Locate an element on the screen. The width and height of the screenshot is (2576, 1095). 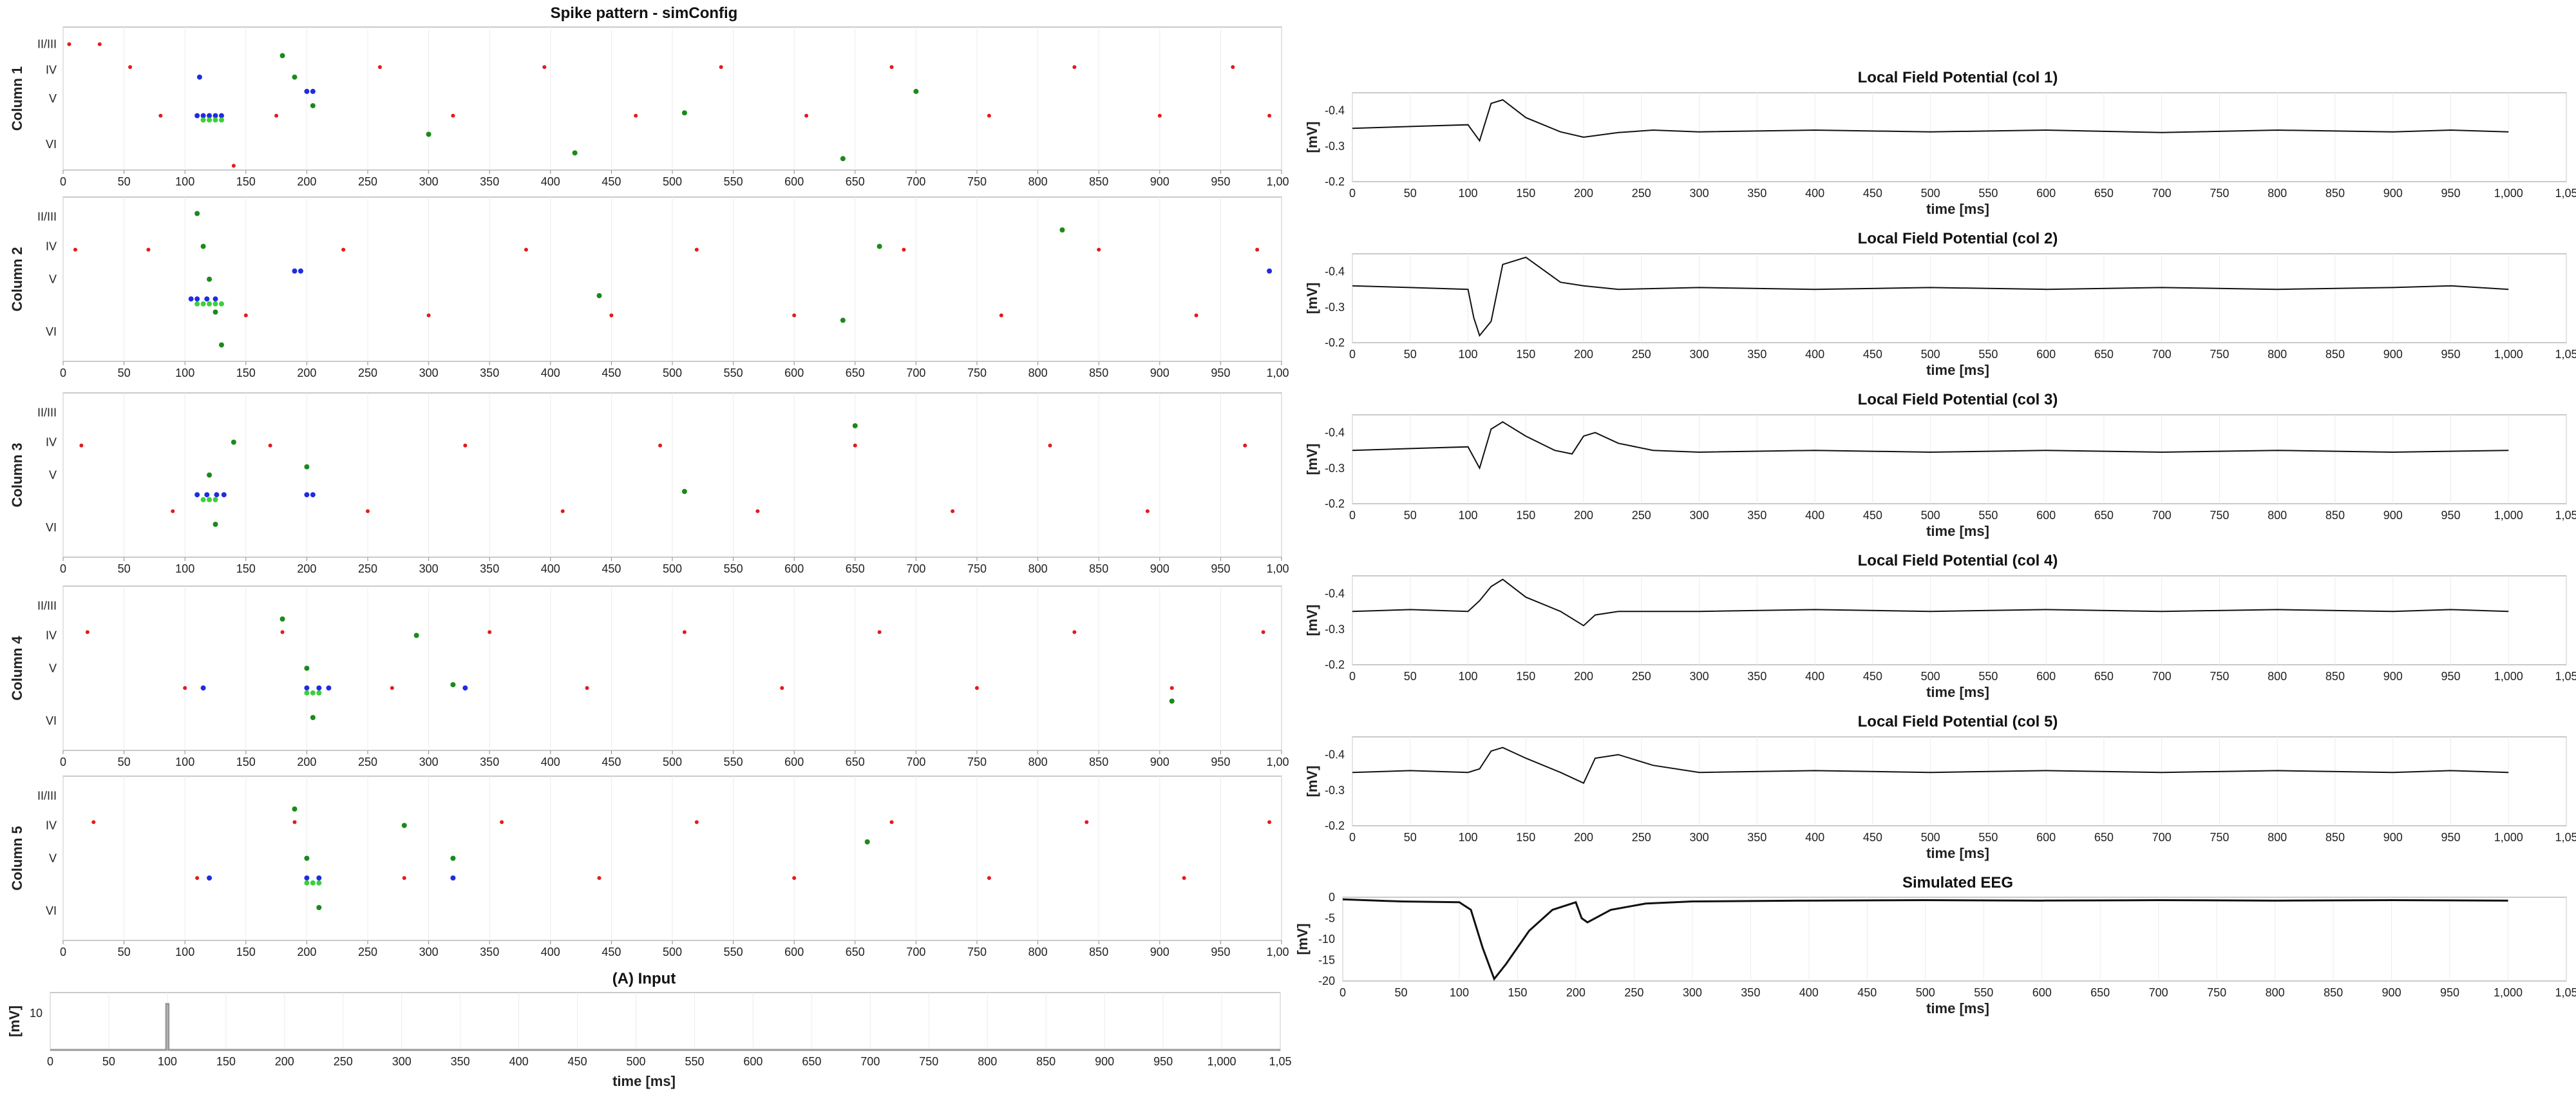
column-label: Column 1 is located at coordinates (17, 98).